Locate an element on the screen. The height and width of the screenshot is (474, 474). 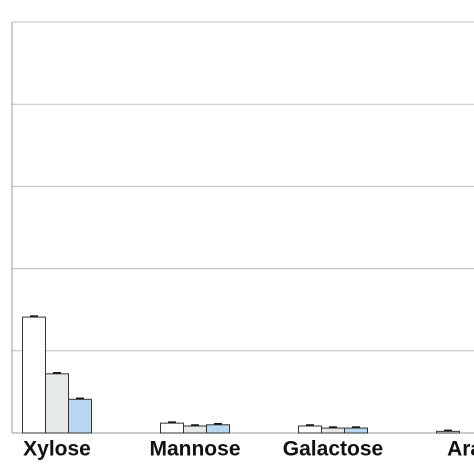
x-tick-label: Xylose is located at coordinates (57, 449).